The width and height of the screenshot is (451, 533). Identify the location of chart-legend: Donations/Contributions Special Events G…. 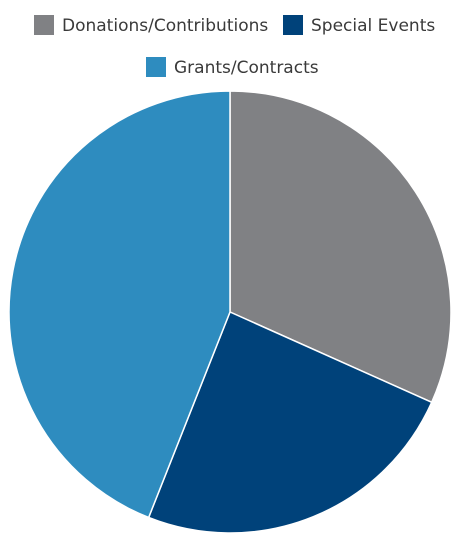
(234, 46).